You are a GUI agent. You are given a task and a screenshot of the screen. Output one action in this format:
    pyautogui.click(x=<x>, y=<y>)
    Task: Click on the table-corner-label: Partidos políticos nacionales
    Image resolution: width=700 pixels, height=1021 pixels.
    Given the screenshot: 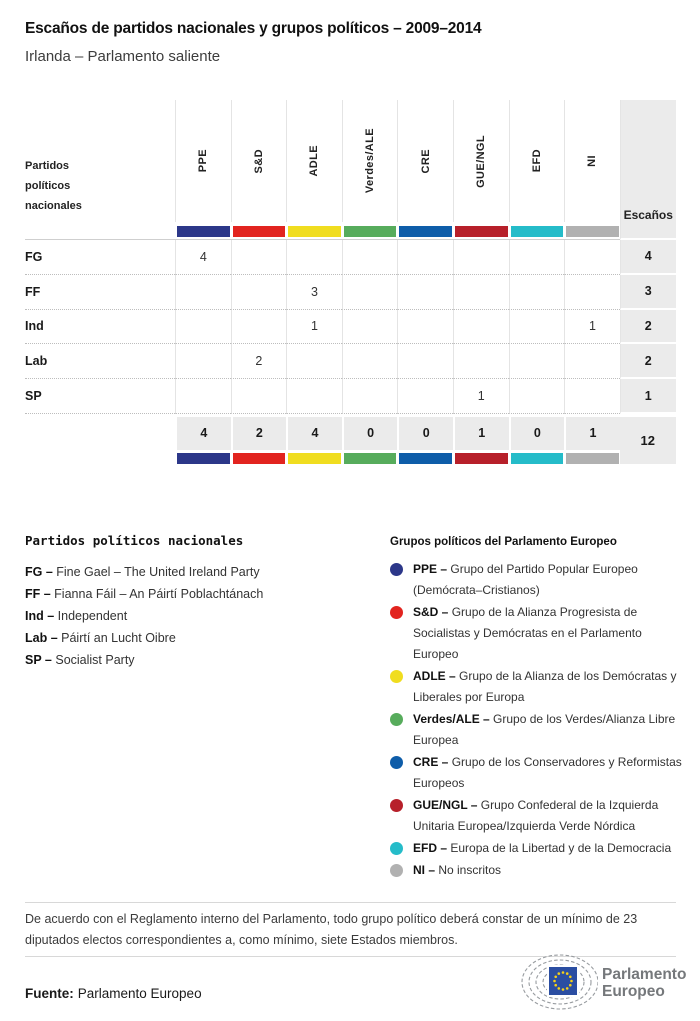 What is the action you would take?
    pyautogui.click(x=100, y=161)
    